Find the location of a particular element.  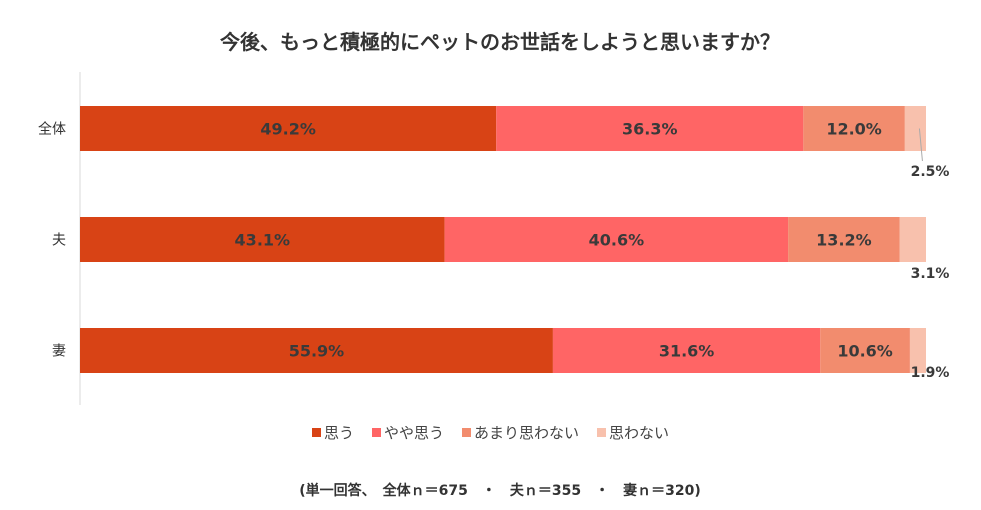

sample-note: (単一回答、 全体ｎ＝675 ・ 夫ｎ＝355 ・ 妻ｎ＝320) is located at coordinates (500, 491).